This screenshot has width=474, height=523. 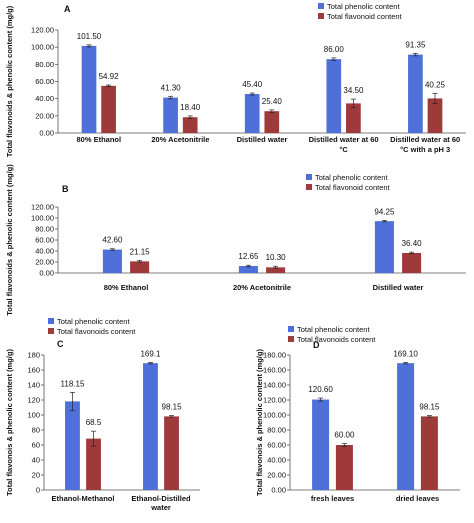 What do you see at coordinates (73, 383) in the screenshot?
I see `data-label: 118.15` at bounding box center [73, 383].